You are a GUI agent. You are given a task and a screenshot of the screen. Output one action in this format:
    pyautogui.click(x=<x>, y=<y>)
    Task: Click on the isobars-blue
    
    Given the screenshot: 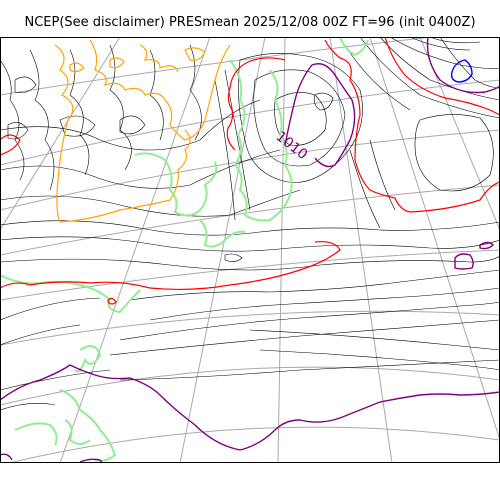 What is the action you would take?
    pyautogui.click(x=461, y=71)
    